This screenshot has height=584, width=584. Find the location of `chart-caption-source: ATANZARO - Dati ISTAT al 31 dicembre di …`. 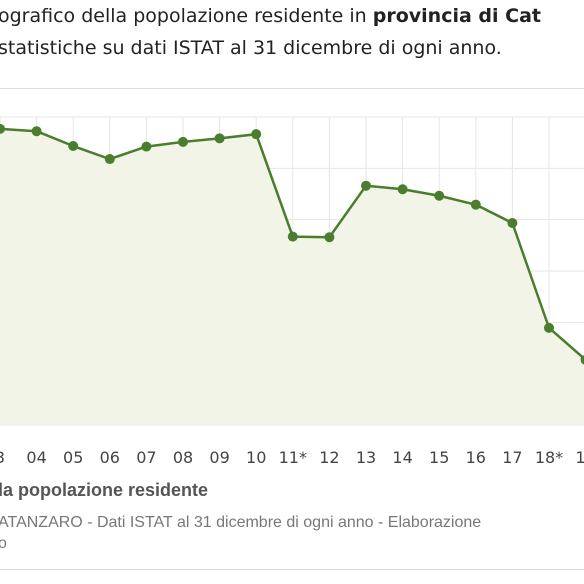

chart-caption-source: ATANZARO - Dati ISTAT al 31 dicembre di … is located at coordinates (292, 533).